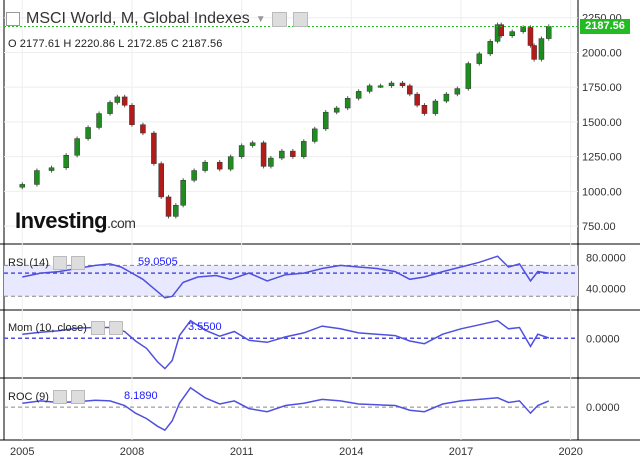 The height and width of the screenshot is (462, 640). I want to click on roc-label: ROC (9), so click(46, 397).